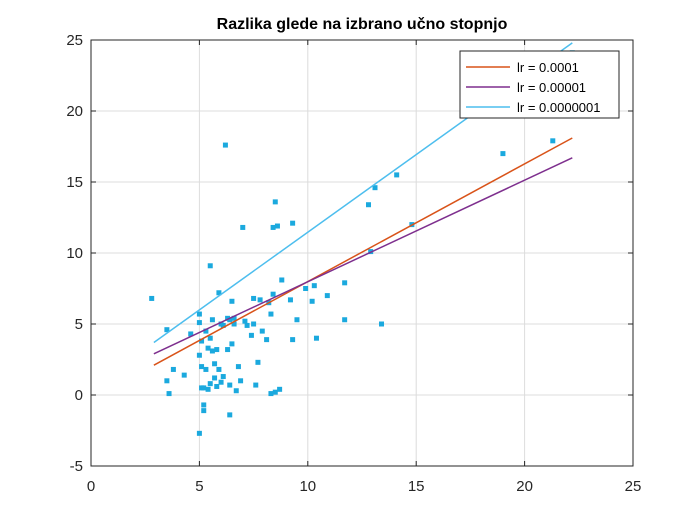 Image resolution: width=700 pixels, height=525 pixels. I want to click on legend: lr = 0.0001 lr = 0.00001 lr = 0.0000001, so click(539, 84).